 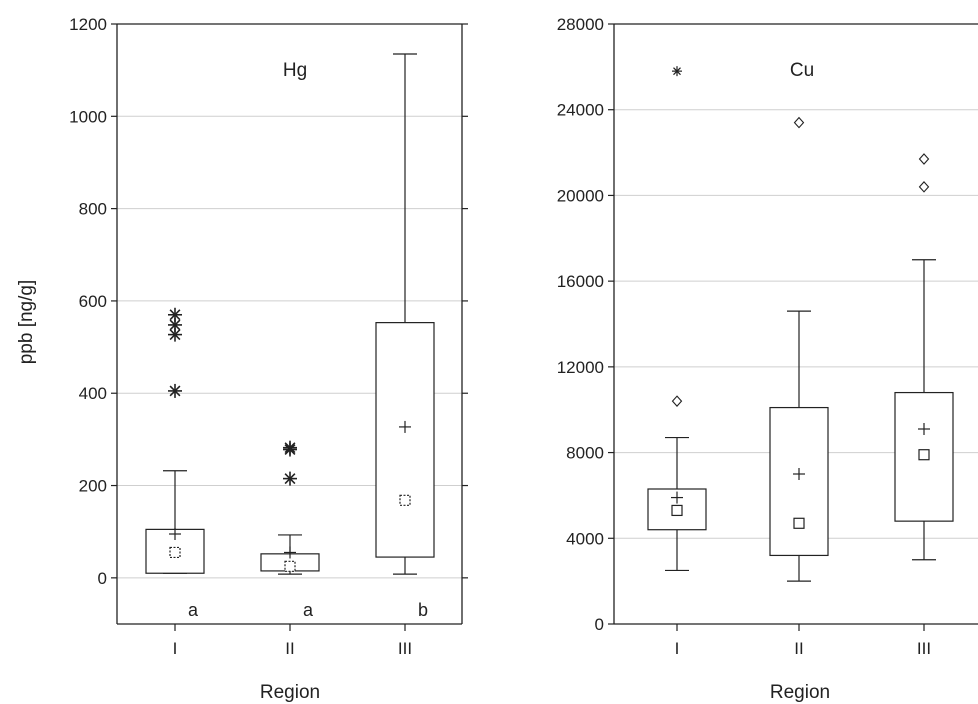 What do you see at coordinates (580, 281) in the screenshot?
I see `cu-y-tick-label: 16000` at bounding box center [580, 281].